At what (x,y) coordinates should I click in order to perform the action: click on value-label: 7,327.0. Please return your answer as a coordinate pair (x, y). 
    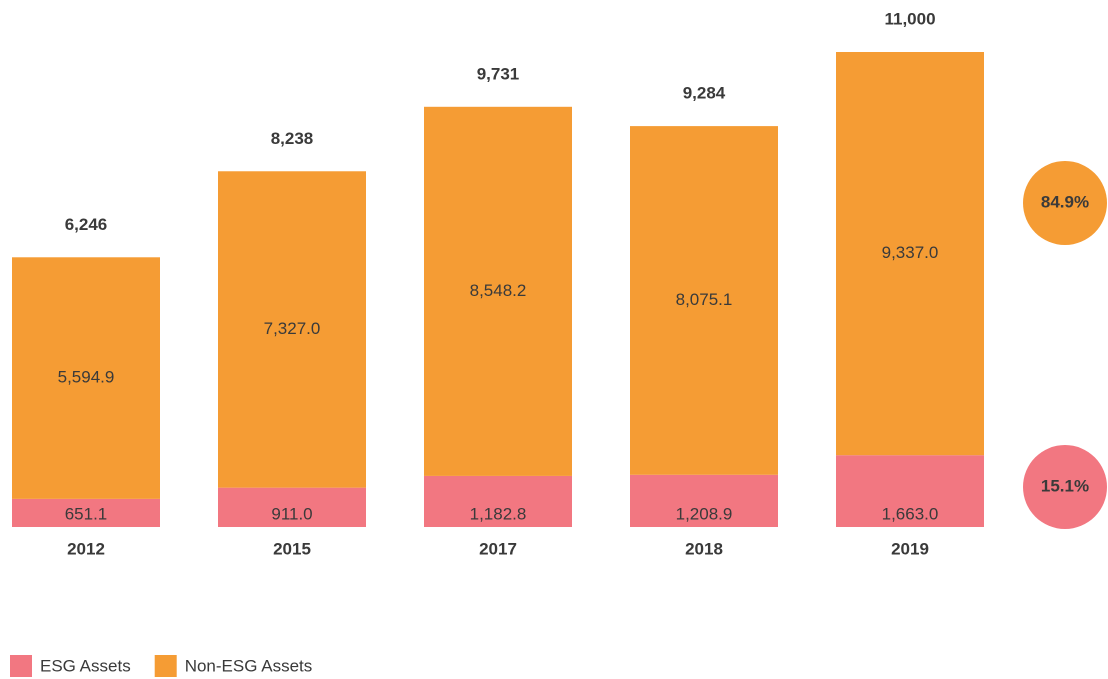
    Looking at the image, I should click on (292, 328).